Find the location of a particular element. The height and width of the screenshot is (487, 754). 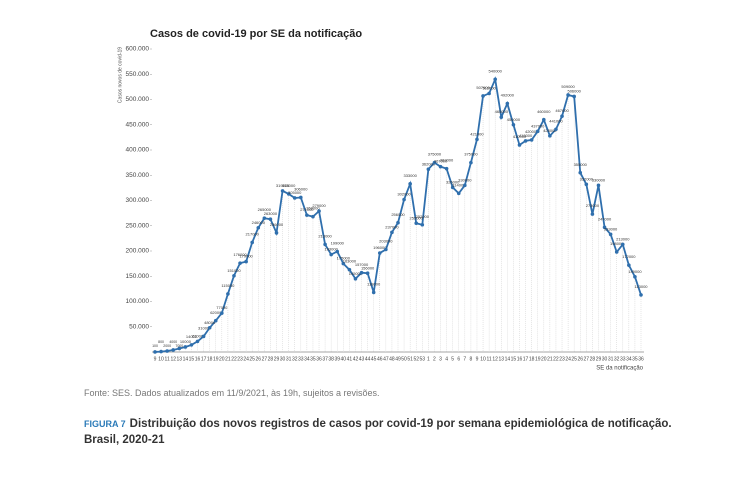

data-label: 314000 is located at coordinates (459, 184).